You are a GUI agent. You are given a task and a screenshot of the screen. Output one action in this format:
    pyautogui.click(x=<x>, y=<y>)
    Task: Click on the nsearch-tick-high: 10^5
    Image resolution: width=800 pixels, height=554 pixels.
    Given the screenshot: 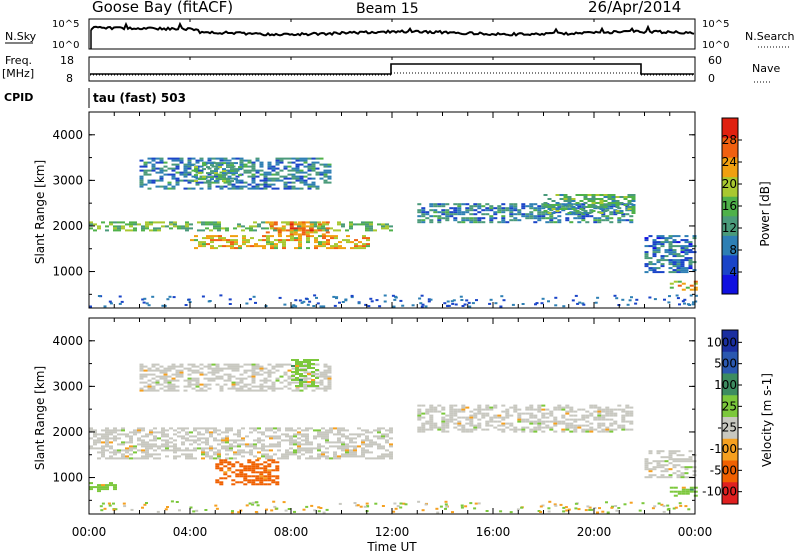 What is the action you would take?
    pyautogui.click(x=715, y=24)
    